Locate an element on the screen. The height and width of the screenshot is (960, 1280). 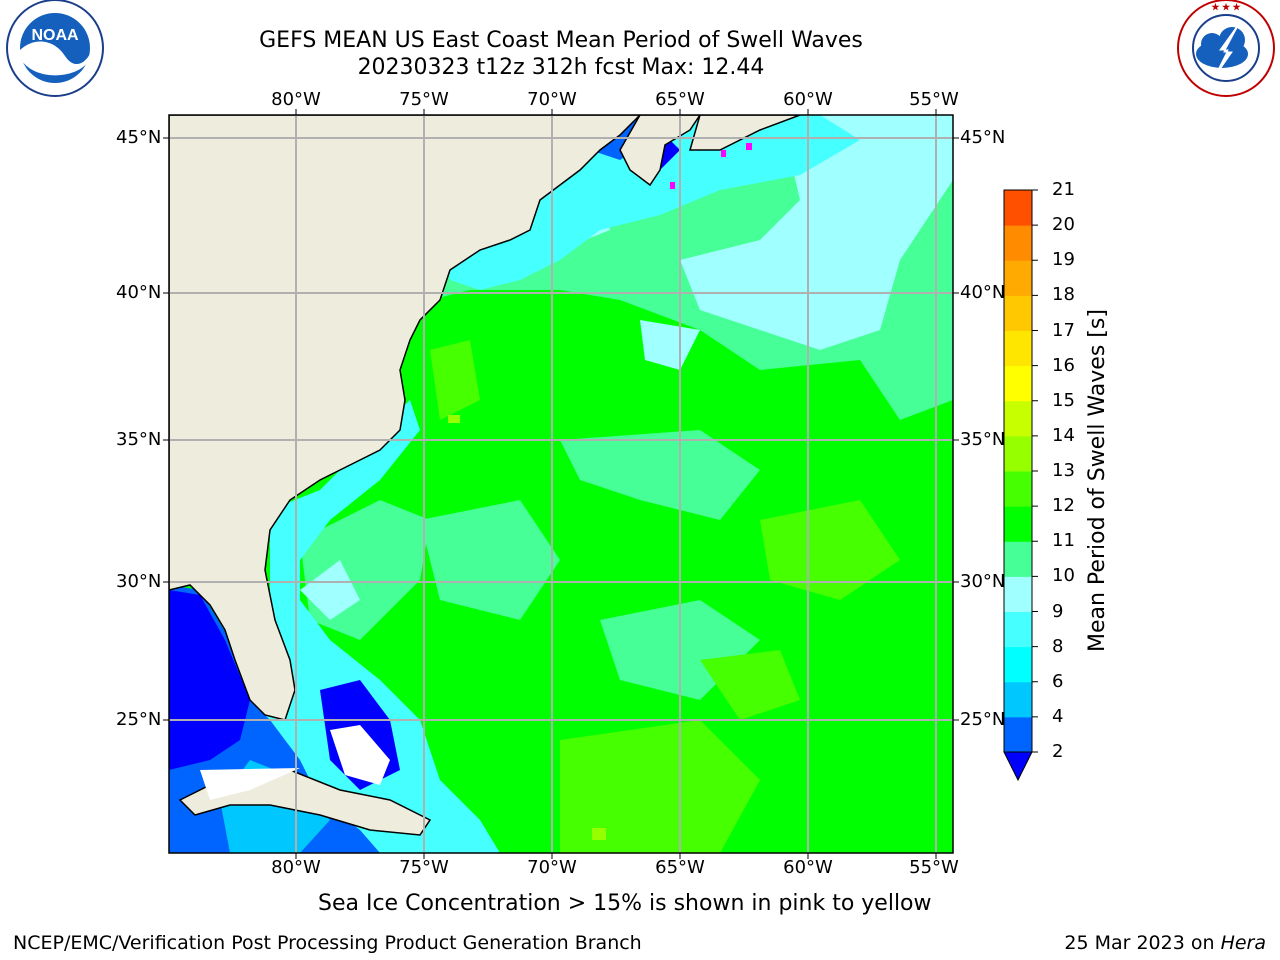
lon-label-top: 75°W is located at coordinates (424, 99).